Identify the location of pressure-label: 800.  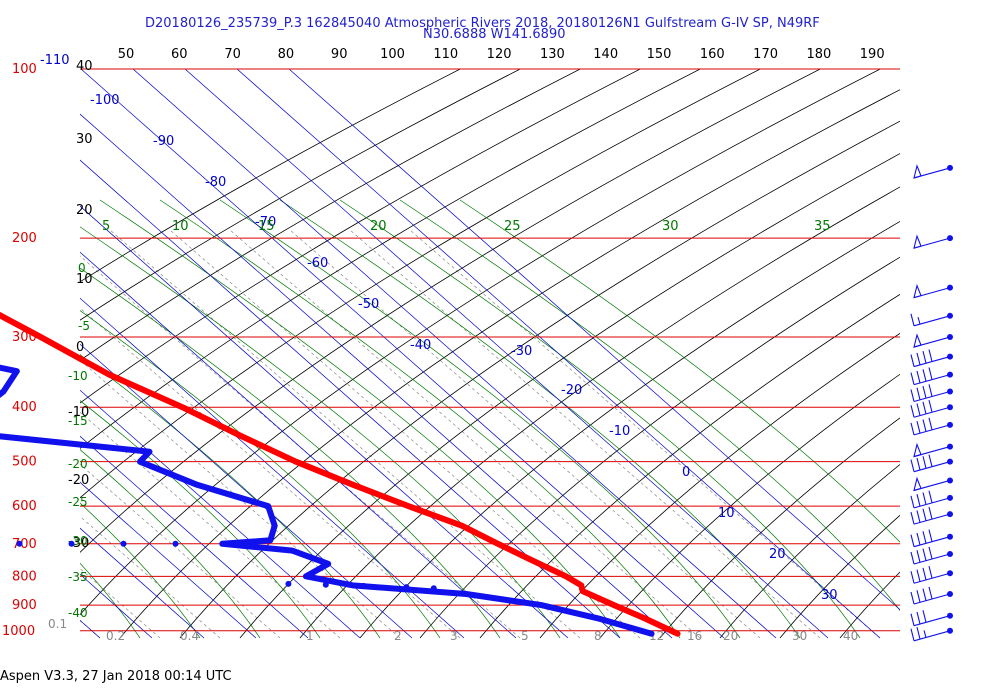
(24, 576).